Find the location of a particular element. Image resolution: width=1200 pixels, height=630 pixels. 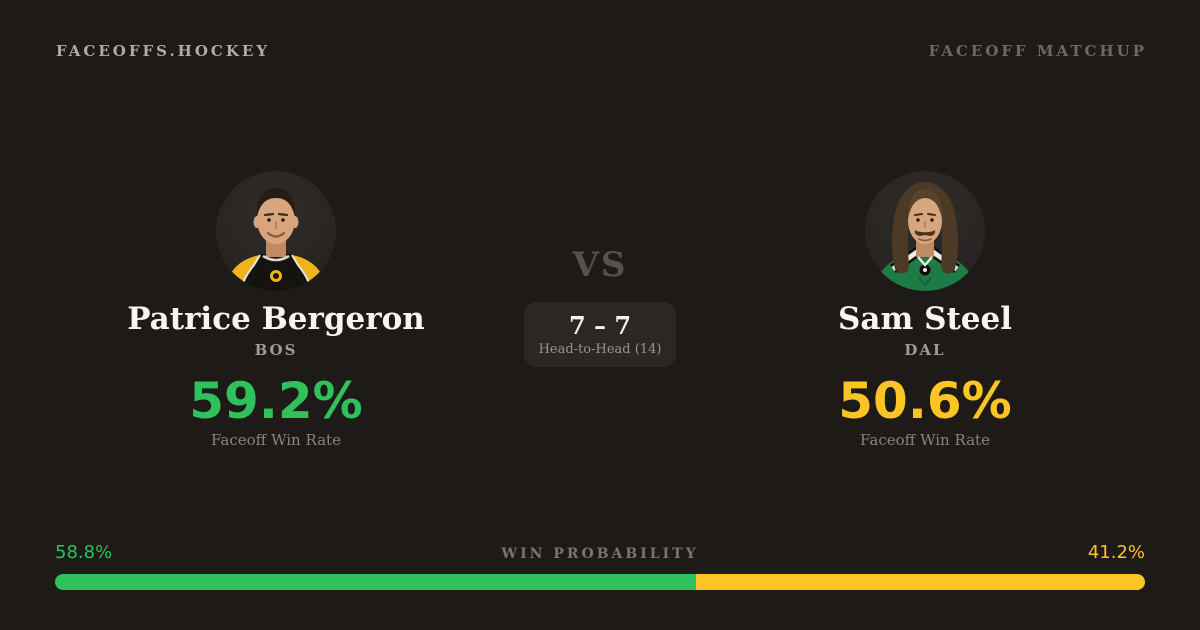

right-player-avatar is located at coordinates (925, 231).